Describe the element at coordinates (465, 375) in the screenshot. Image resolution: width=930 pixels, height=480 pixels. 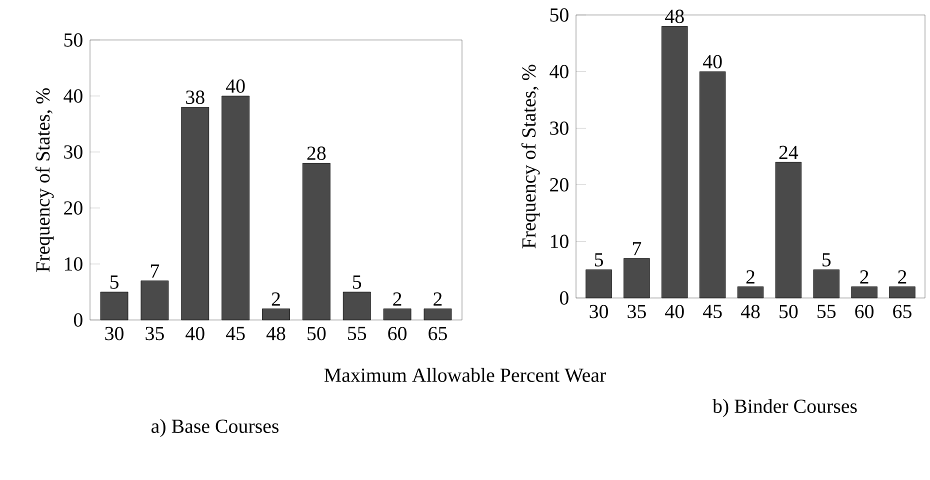
I see `x-axis-title: Maximum Allowable Percent Wear` at that location.